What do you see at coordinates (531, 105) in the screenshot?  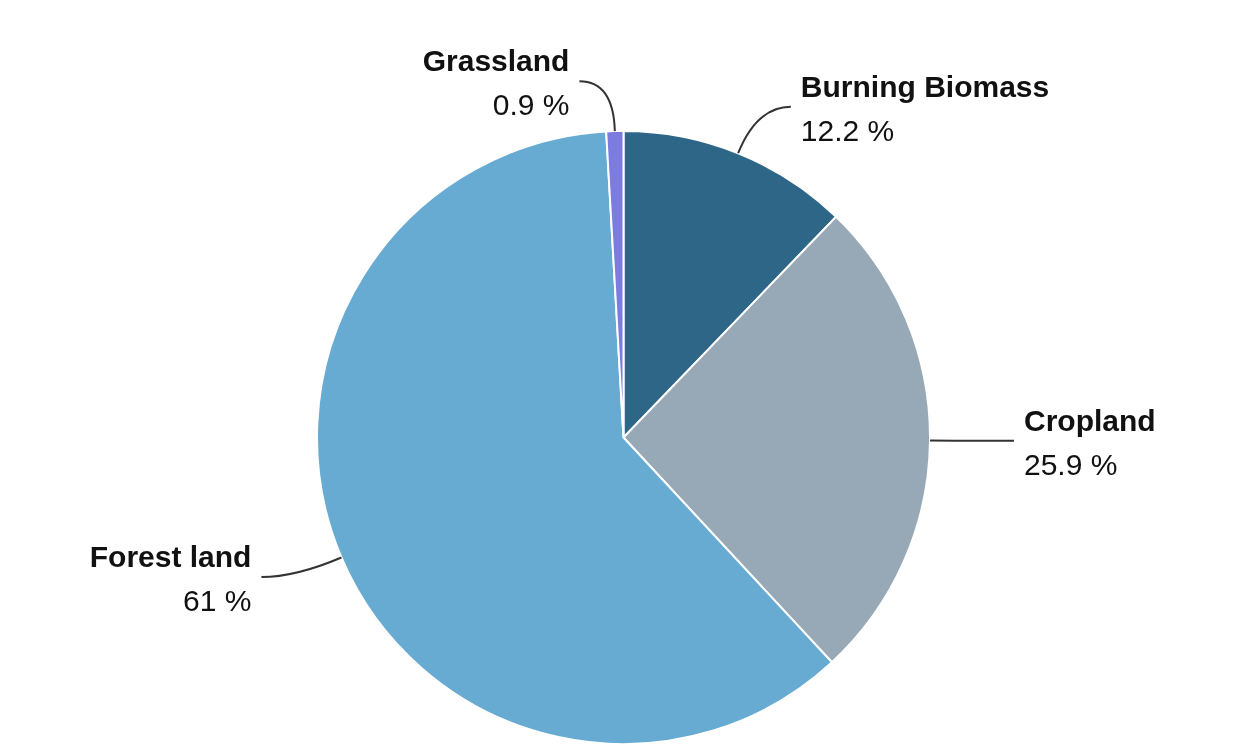 I see `data-label: 0.9 %` at bounding box center [531, 105].